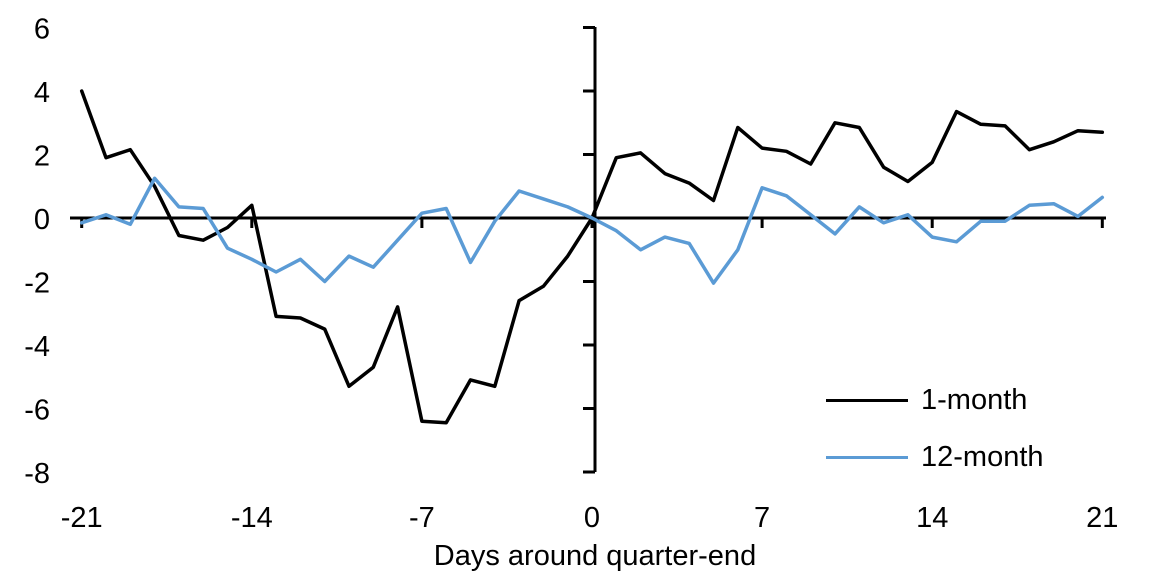 The image size is (1152, 584). Describe the element at coordinates (592, 518) in the screenshot. I see `x-tick-label: 0` at that location.